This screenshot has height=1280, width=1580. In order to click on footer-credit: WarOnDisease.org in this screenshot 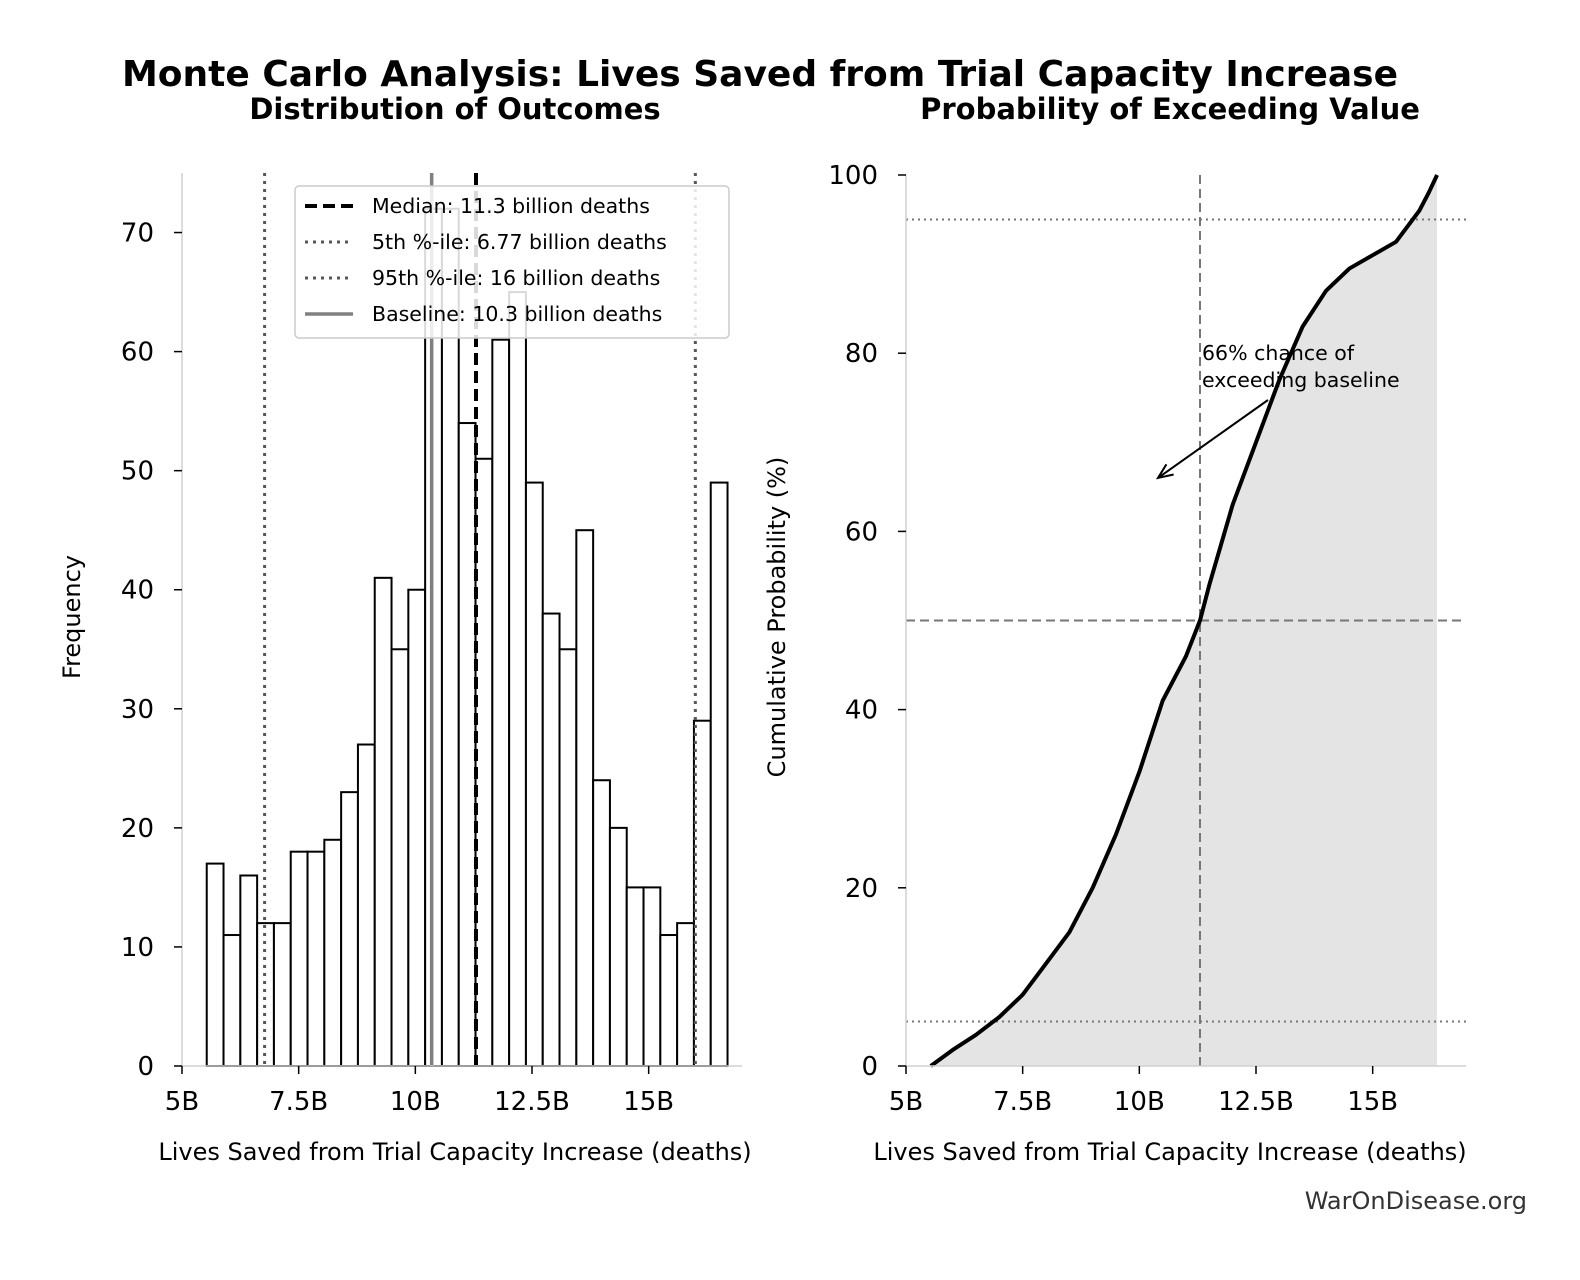, I will do `click(1416, 1201)`.